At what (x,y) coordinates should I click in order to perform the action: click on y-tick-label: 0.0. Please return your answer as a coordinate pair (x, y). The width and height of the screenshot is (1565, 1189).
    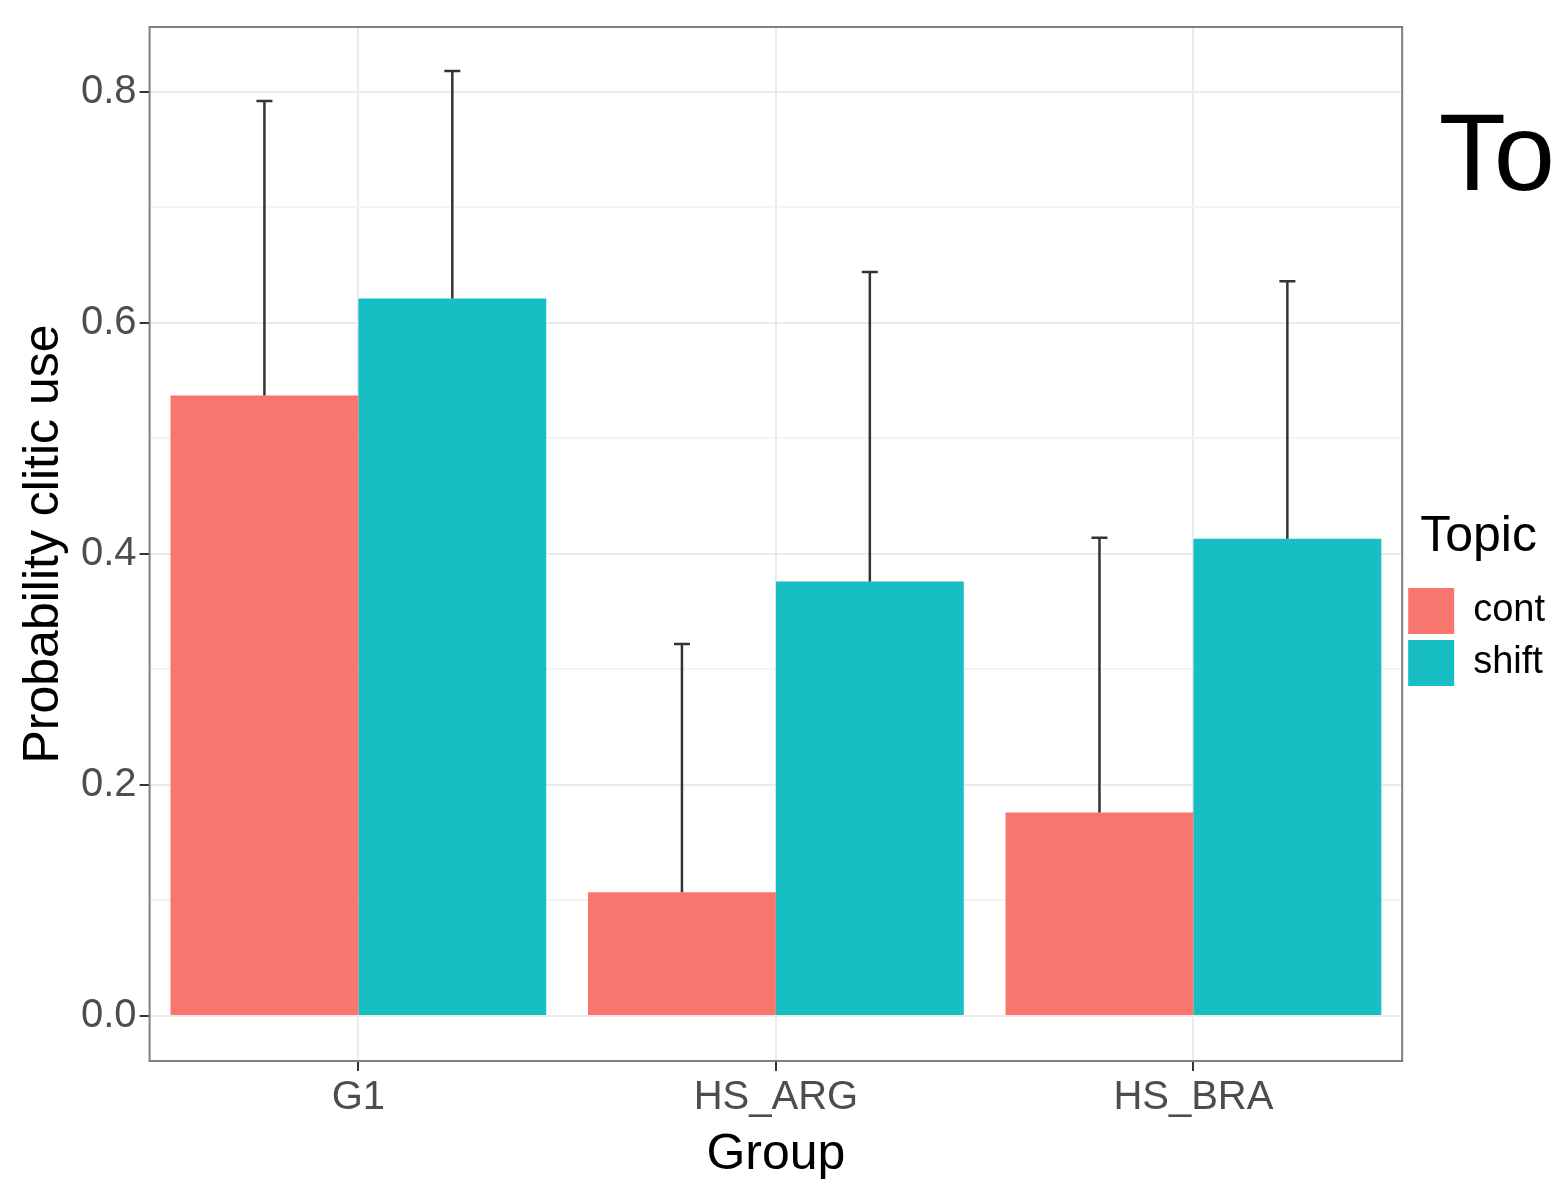
    Looking at the image, I should click on (109, 1012).